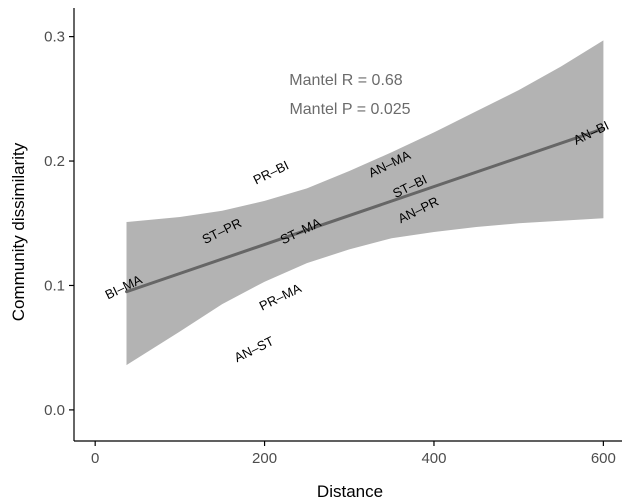 The width and height of the screenshot is (630, 502). Describe the element at coordinates (350, 491) in the screenshot. I see `x-axis-title: Distance` at that location.